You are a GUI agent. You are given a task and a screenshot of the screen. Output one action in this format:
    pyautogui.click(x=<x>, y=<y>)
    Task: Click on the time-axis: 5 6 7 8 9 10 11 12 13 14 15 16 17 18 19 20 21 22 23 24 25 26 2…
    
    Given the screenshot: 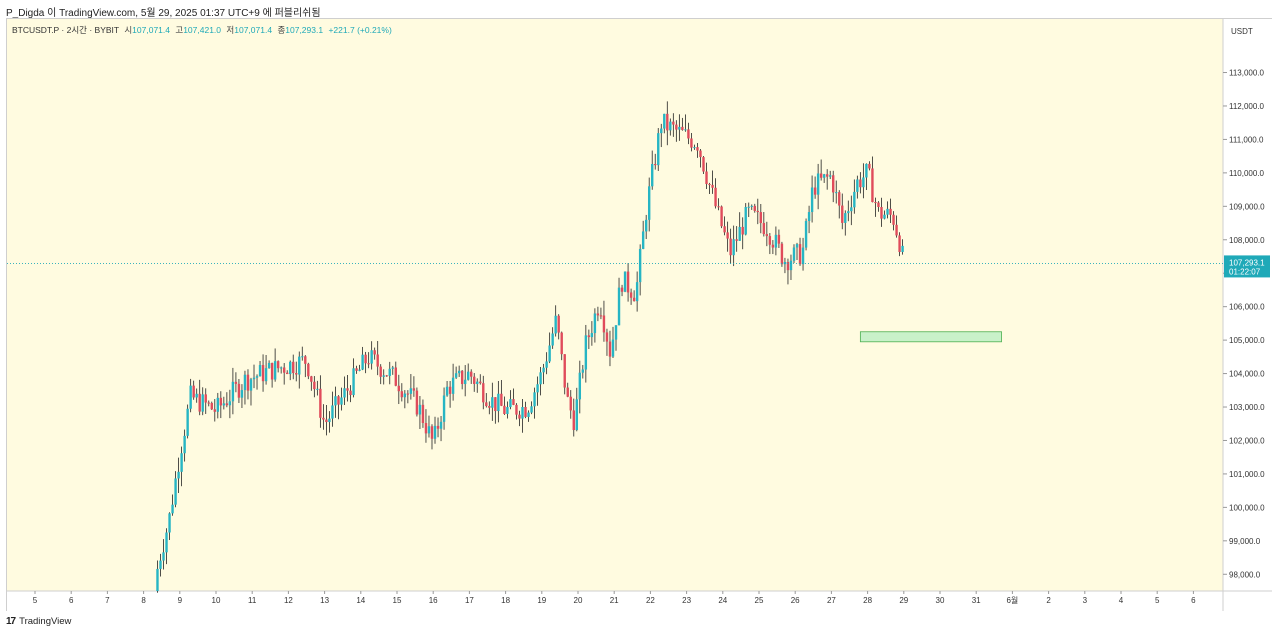 What is the action you would take?
    pyautogui.click(x=614, y=598)
    